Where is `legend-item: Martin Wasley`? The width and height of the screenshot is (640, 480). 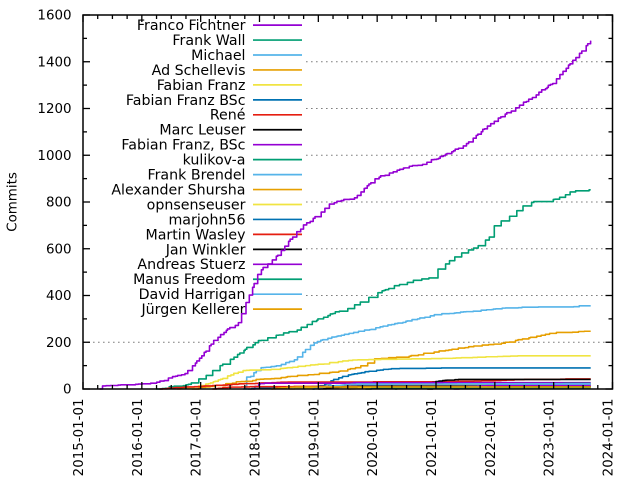 legend-item: Martin Wasley is located at coordinates (223, 235).